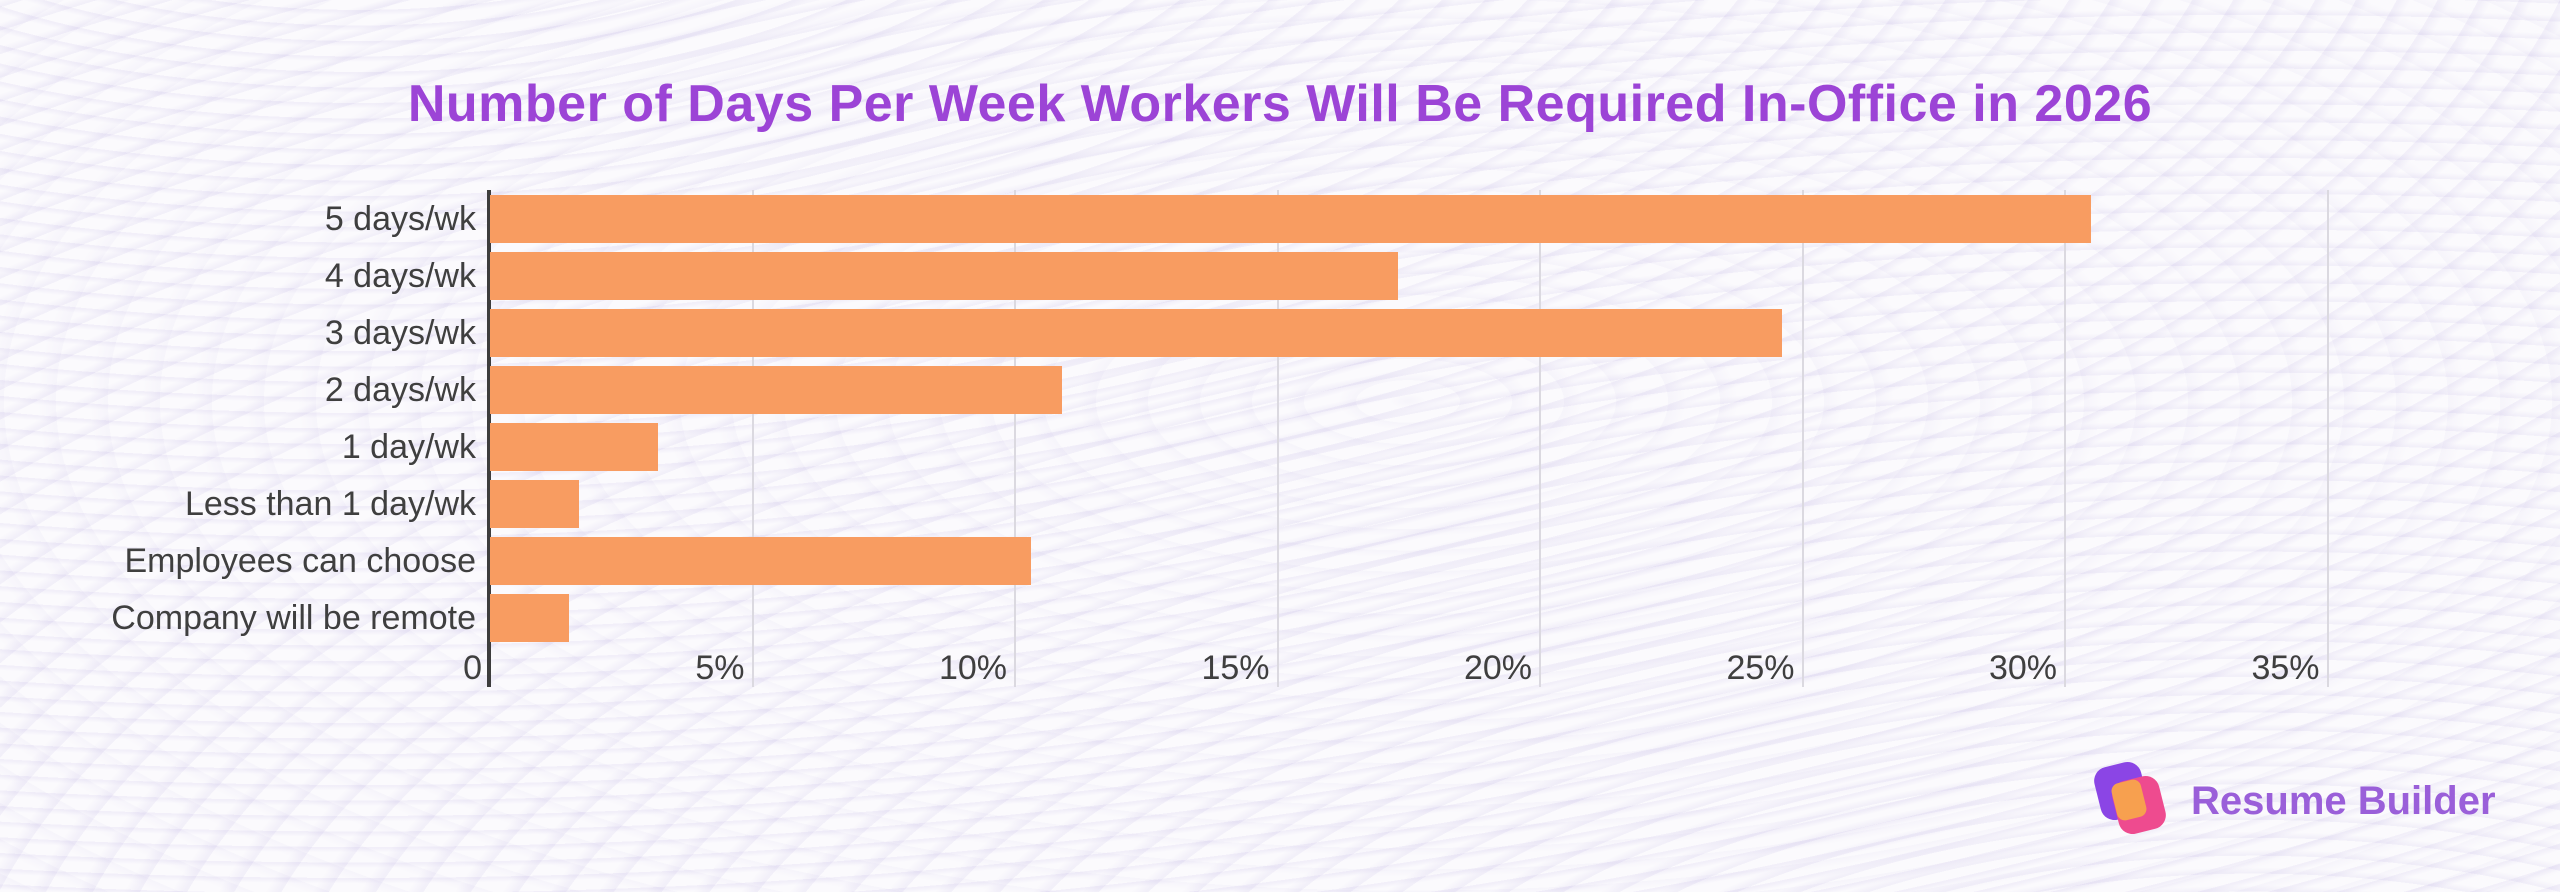  What do you see at coordinates (400, 218) in the screenshot?
I see `category-label: 5 days/wk` at bounding box center [400, 218].